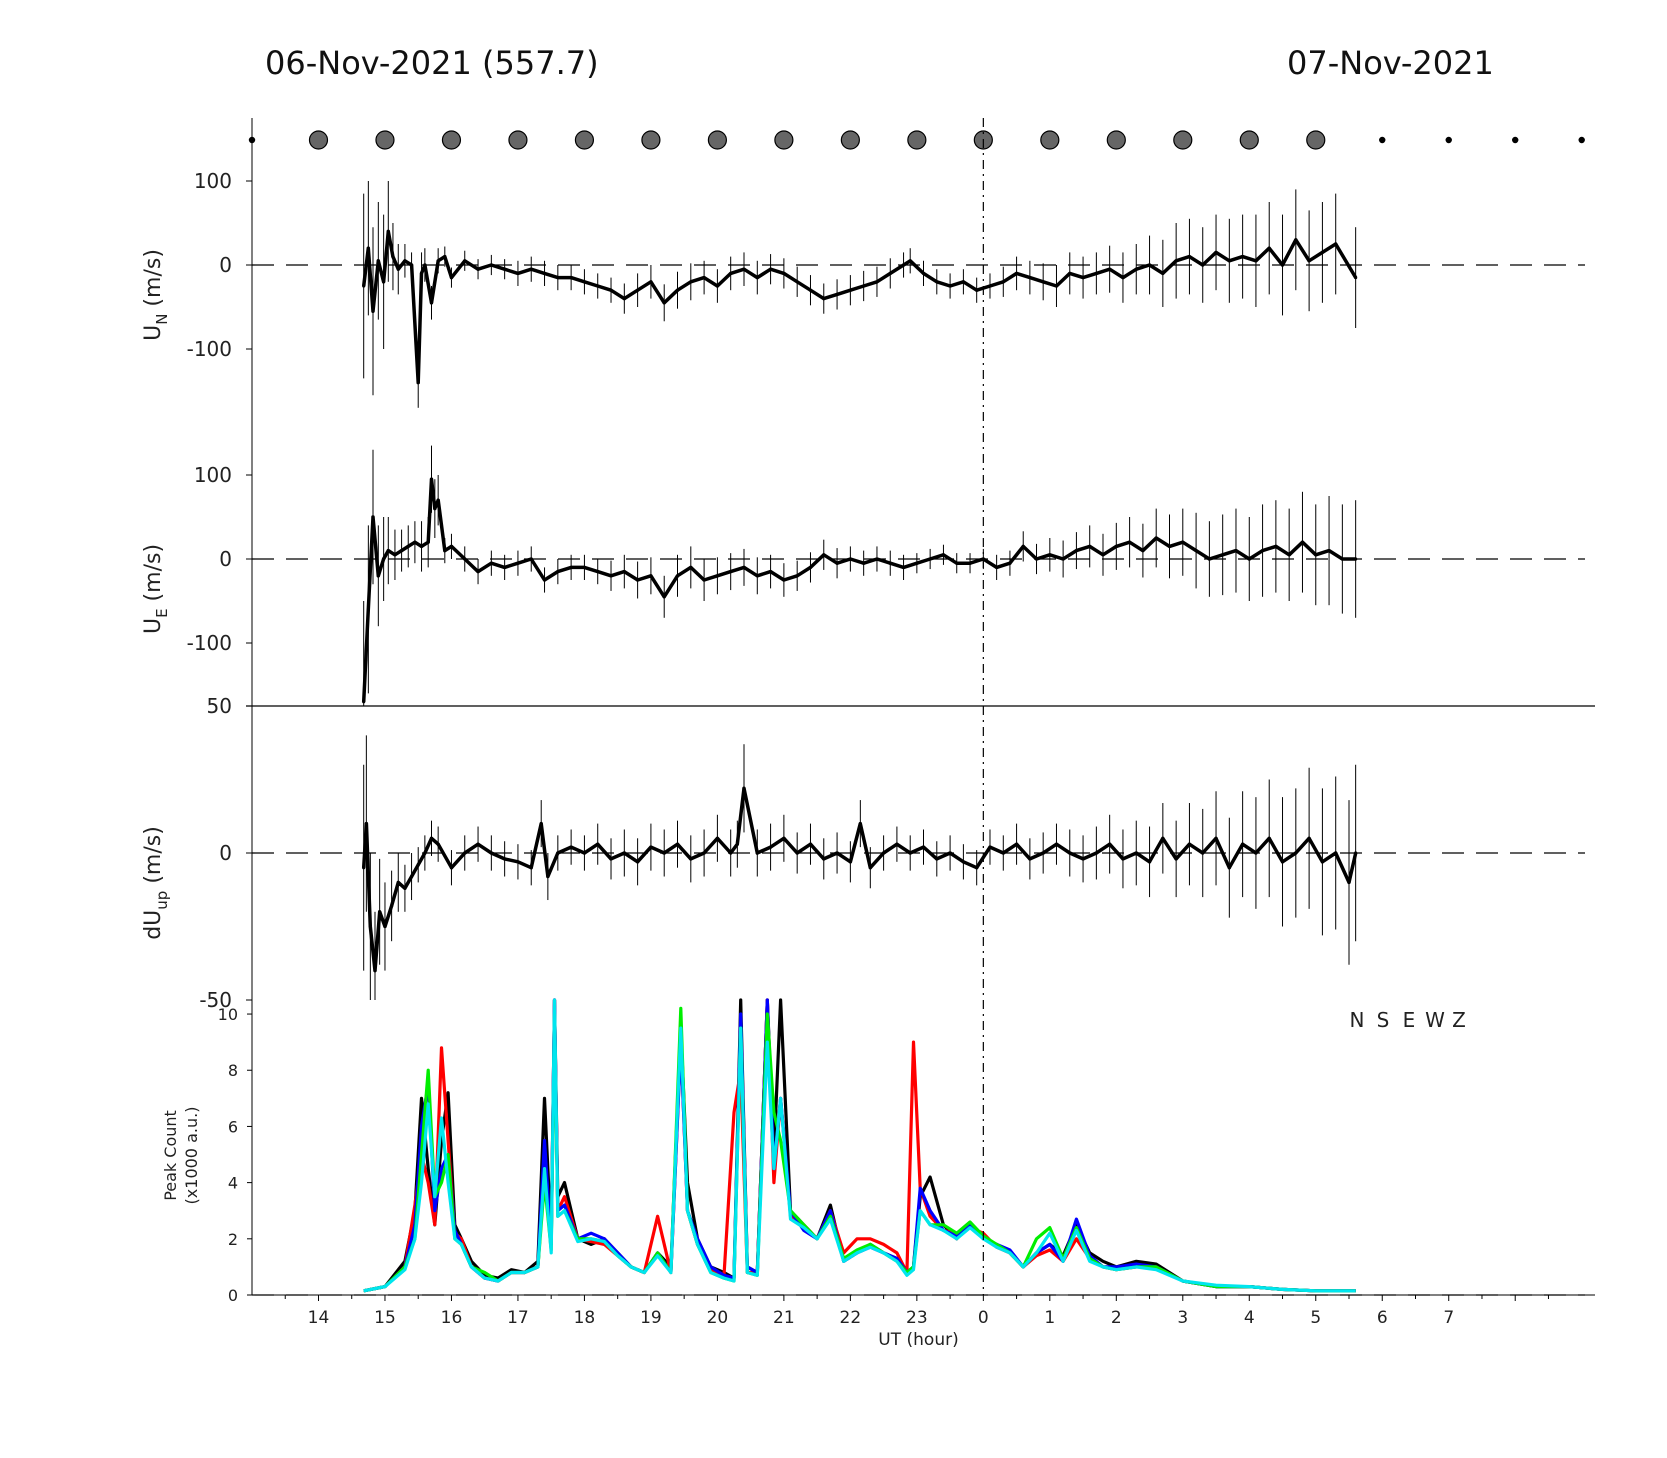  I want to click on y-tick-label: -50, so click(215, 1000).